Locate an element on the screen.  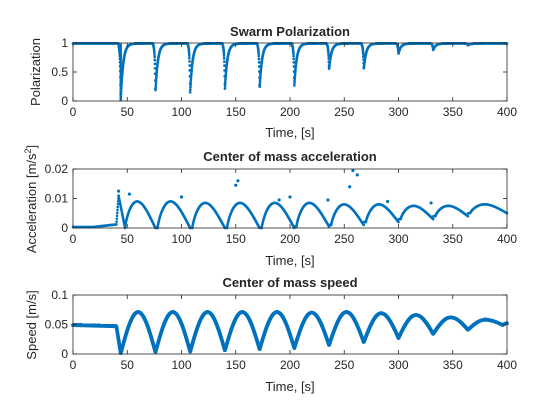
chart-title: Center of mass acceleration is located at coordinates (289, 156).